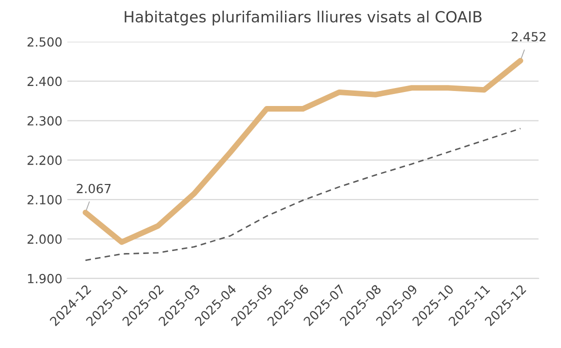 This screenshot has width=561, height=348. What do you see at coordinates (303, 18) in the screenshot?
I see `chart-title: Habitatges plurifamiliars lliures visats al COAIB` at bounding box center [303, 18].